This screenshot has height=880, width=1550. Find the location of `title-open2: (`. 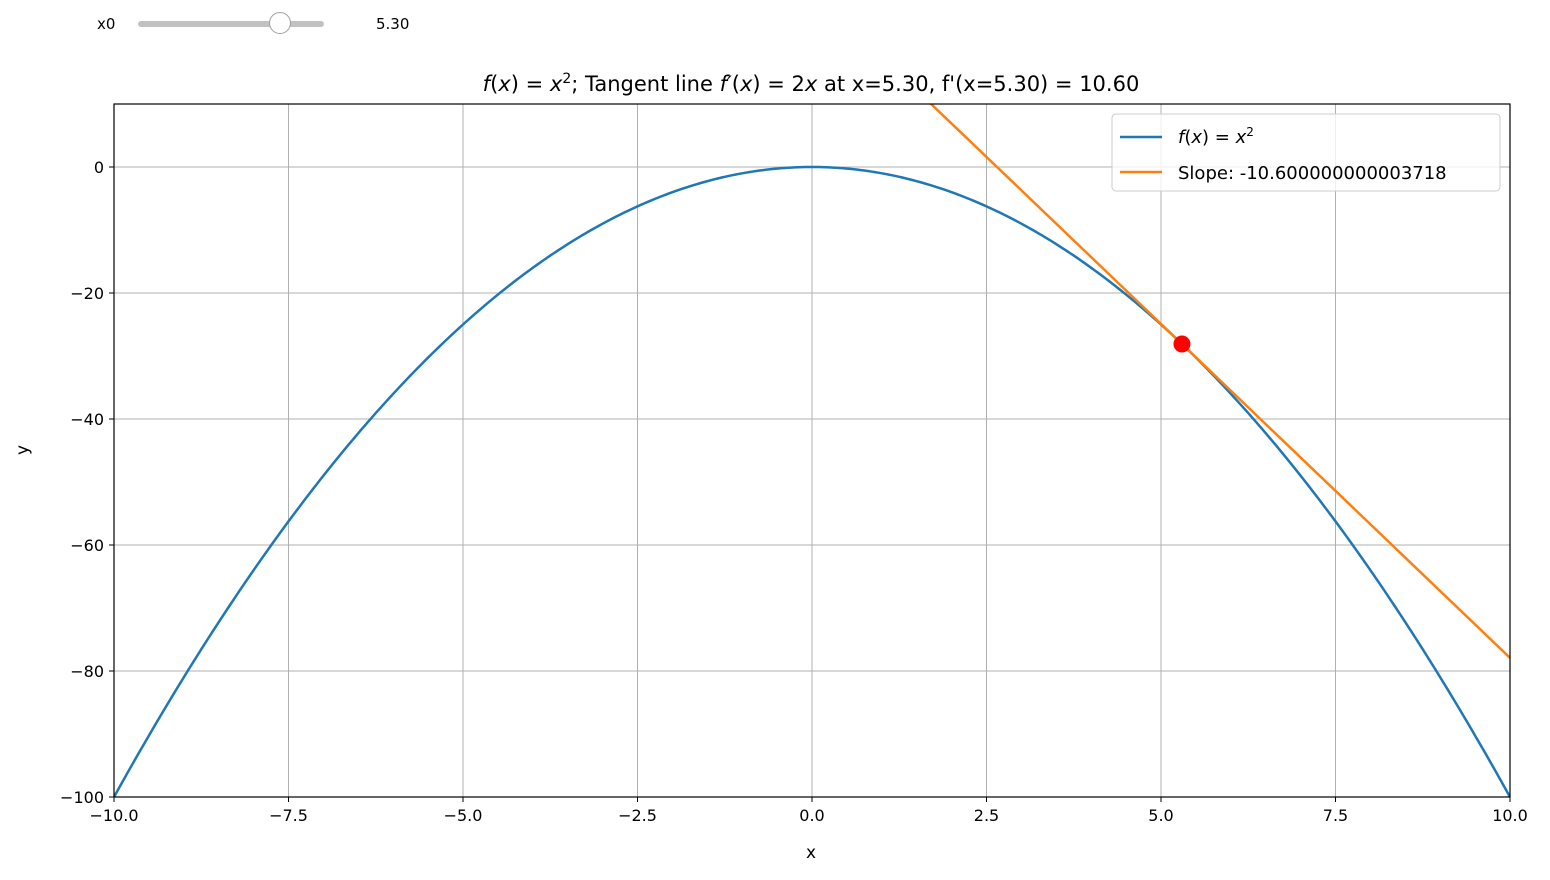

title-open2: ( is located at coordinates (736, 84).